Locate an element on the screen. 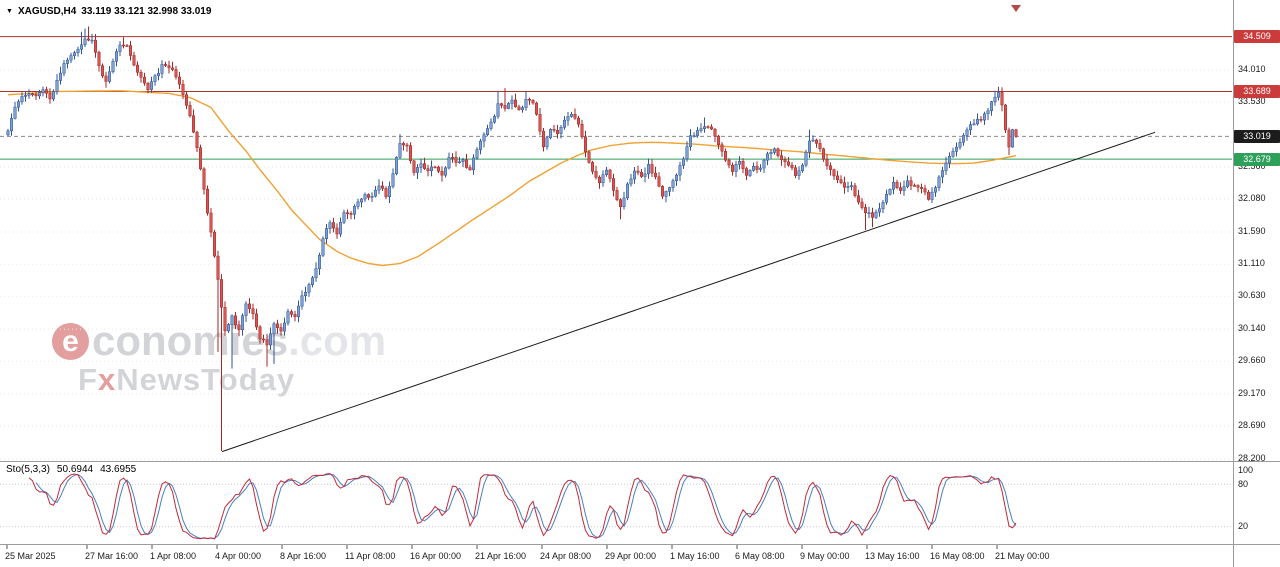  price-tick-label: 33.530 is located at coordinates (1252, 101).